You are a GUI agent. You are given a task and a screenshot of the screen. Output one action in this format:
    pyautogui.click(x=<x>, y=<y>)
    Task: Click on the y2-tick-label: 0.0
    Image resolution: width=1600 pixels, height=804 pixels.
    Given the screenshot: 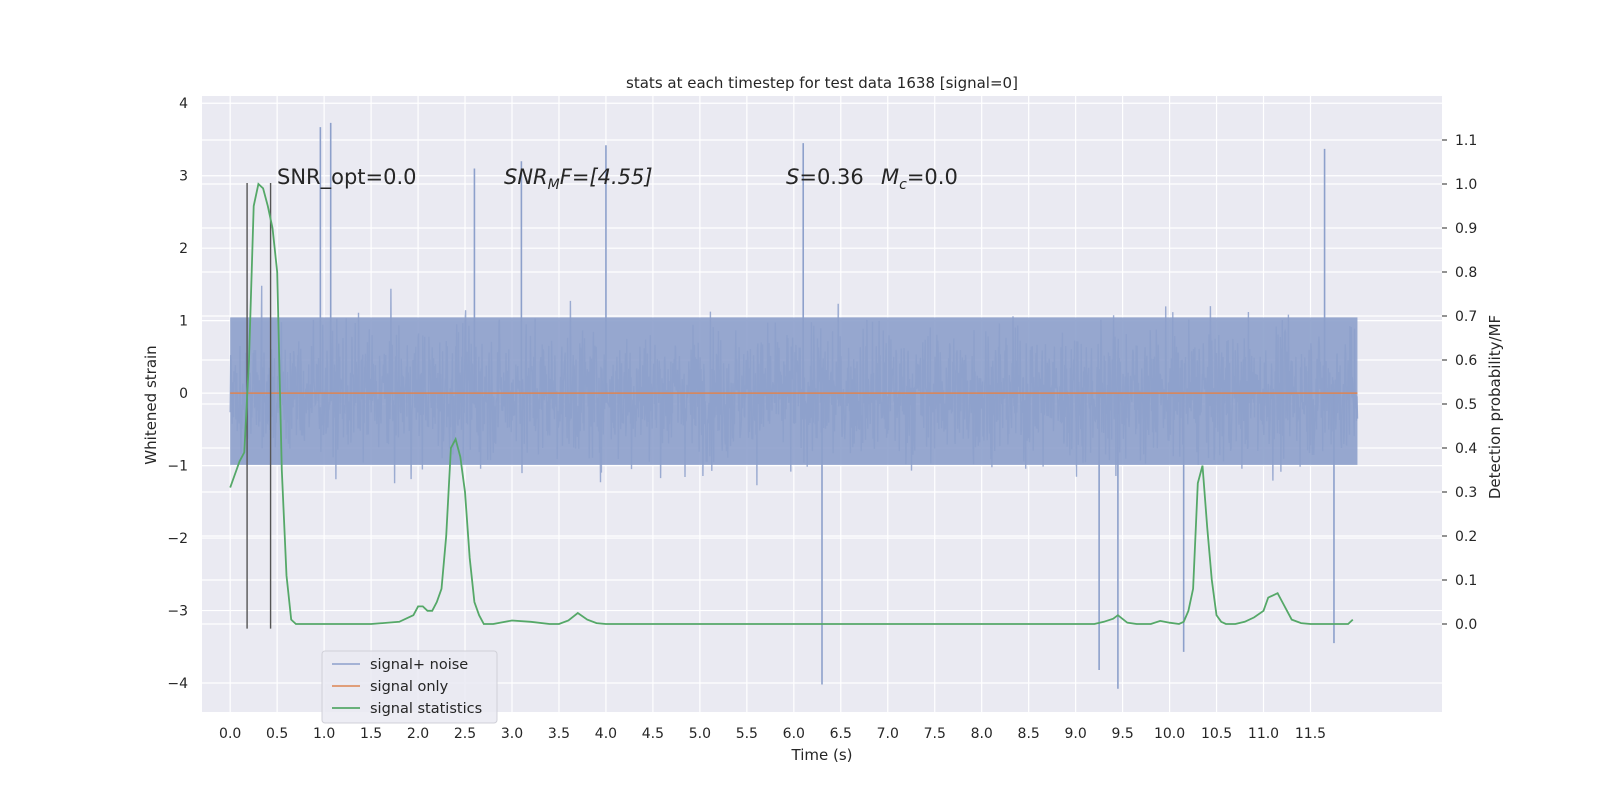 What is the action you would take?
    pyautogui.click(x=1466, y=625)
    